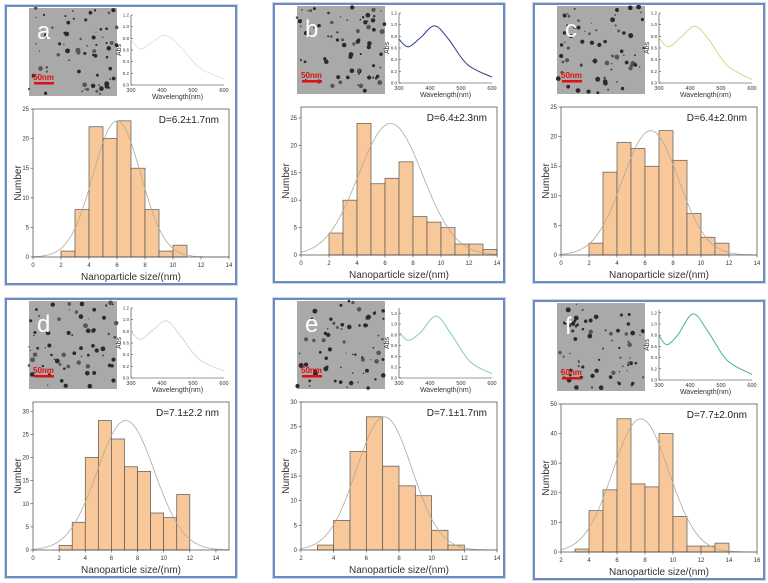 This screenshot has height=583, width=768. I want to click on inset-y-tick: 0.0, so click(394, 378).